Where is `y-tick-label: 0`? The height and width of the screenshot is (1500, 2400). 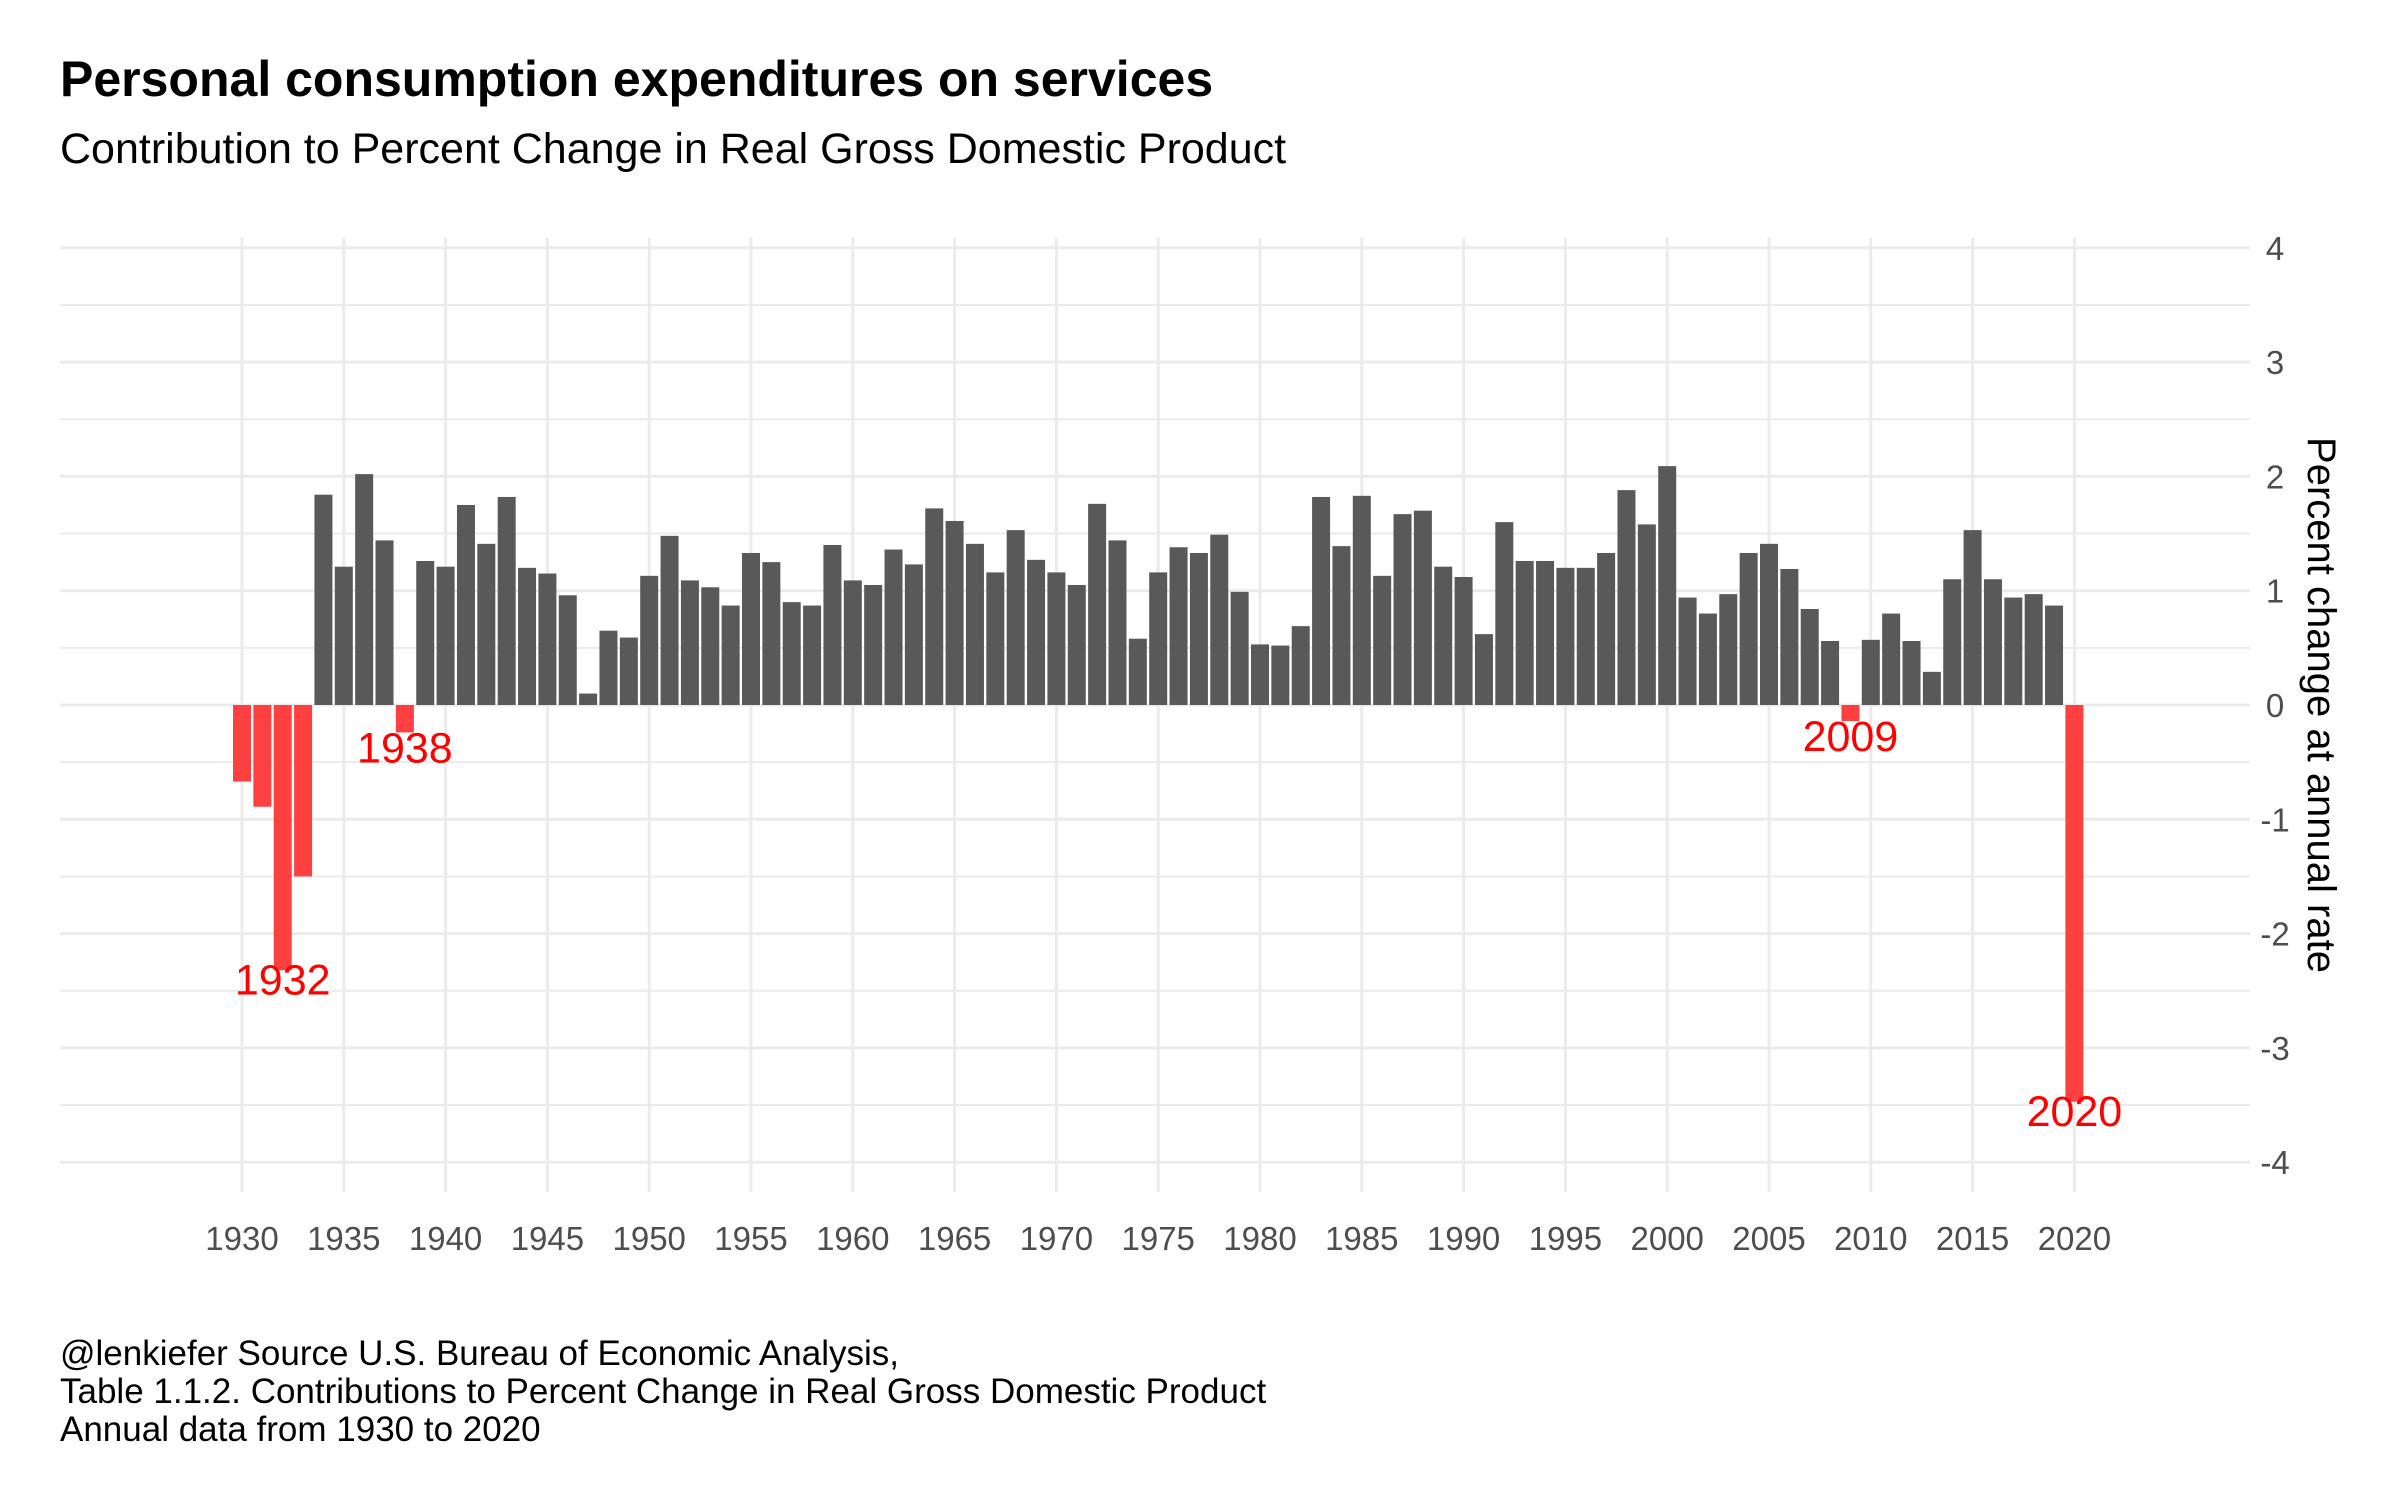
y-tick-label: 0 is located at coordinates (2275, 705).